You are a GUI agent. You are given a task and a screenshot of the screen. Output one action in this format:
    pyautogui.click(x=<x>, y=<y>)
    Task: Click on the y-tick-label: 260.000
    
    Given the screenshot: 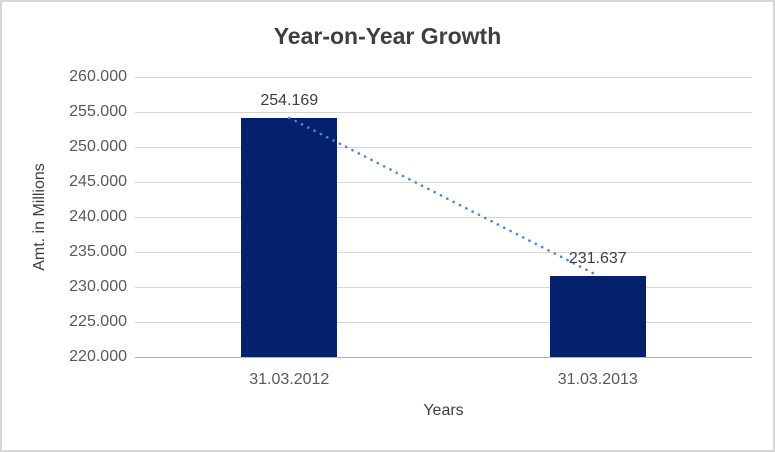 What is the action you would take?
    pyautogui.click(x=98, y=76)
    